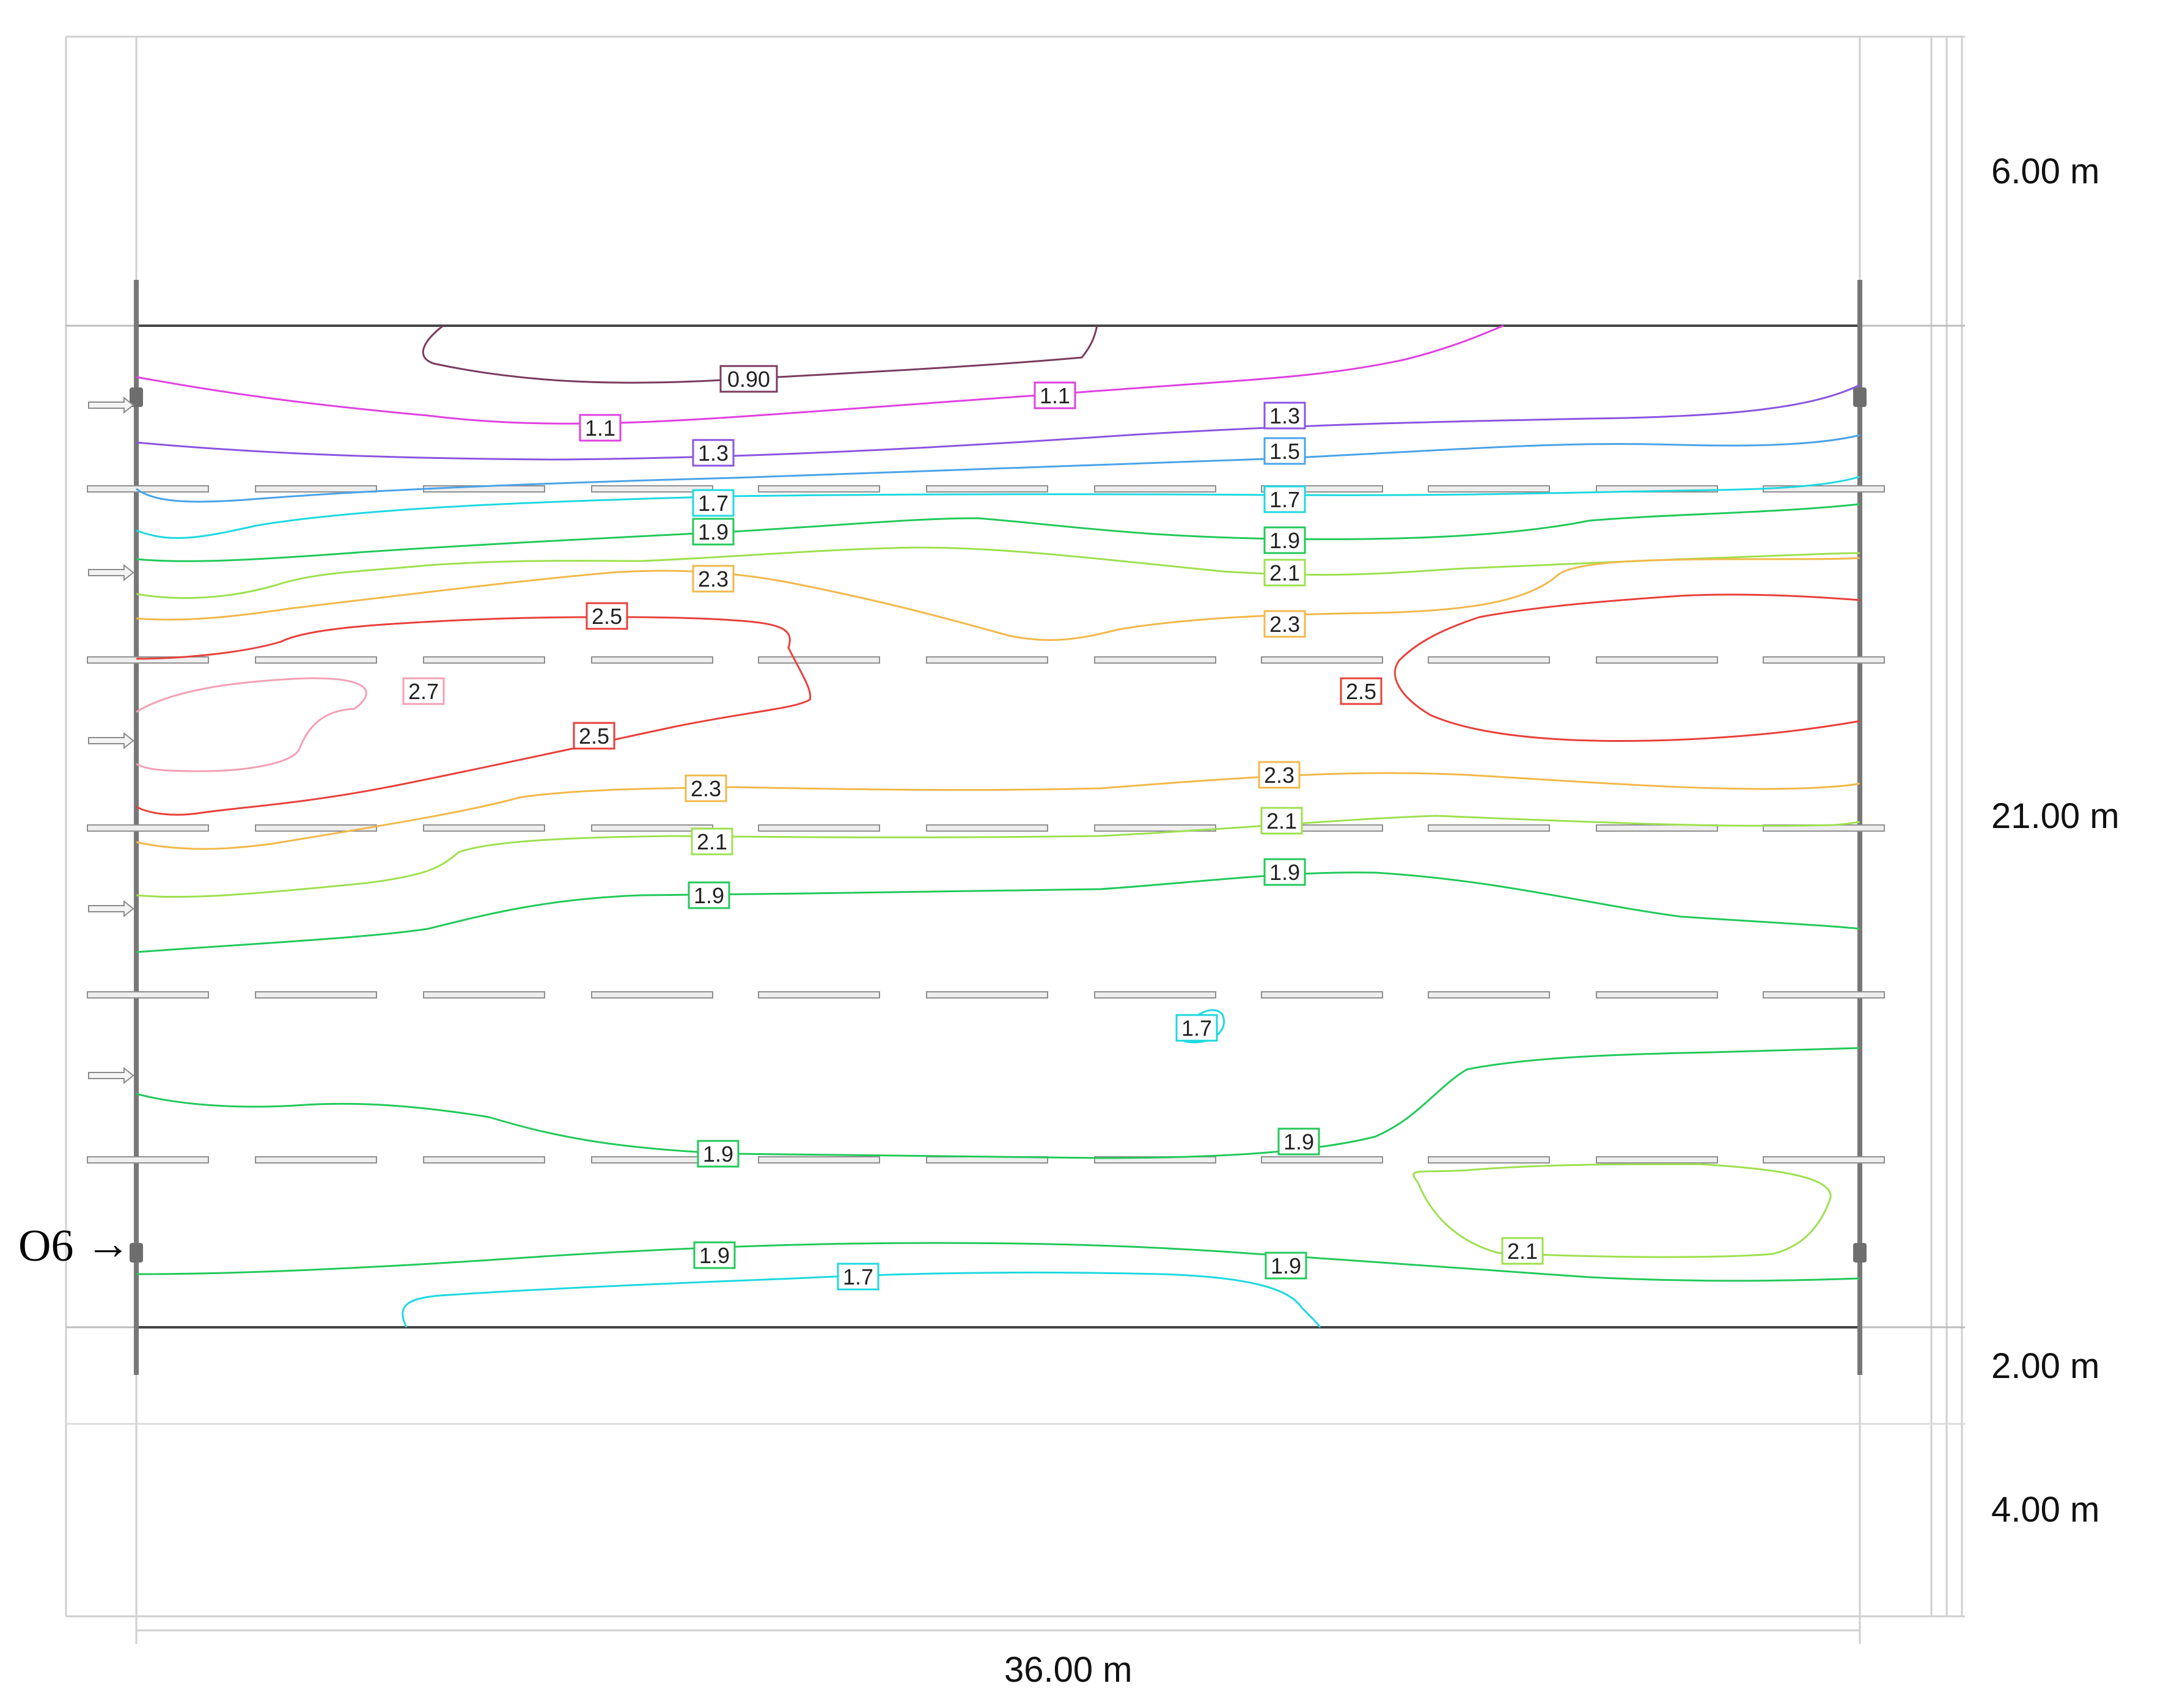 The height and width of the screenshot is (1708, 2163). Describe the element at coordinates (74, 1245) in the screenshot. I see `observer-marker: O6 →` at that location.